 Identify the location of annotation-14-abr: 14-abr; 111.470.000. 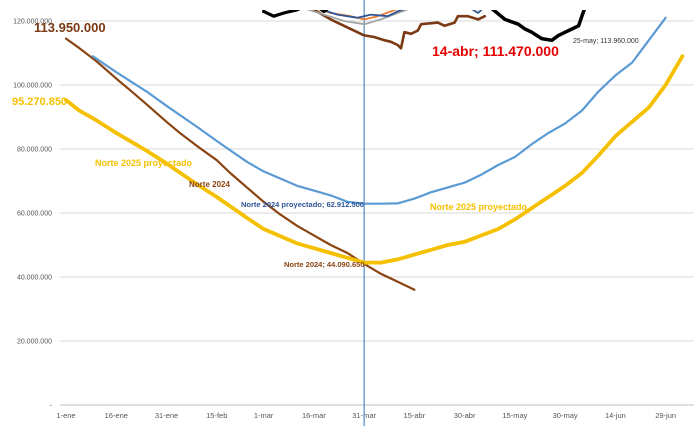
(495, 51).